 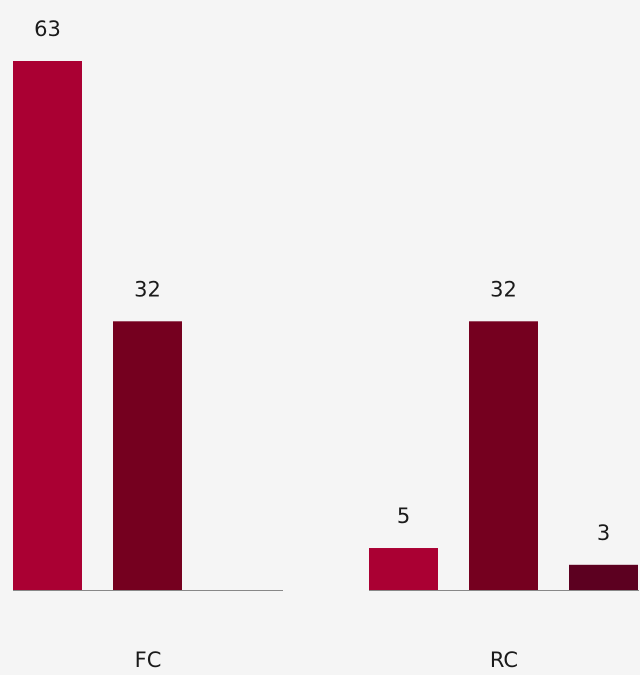 What do you see at coordinates (148, 659) in the screenshot?
I see `category-label-fc: FC` at bounding box center [148, 659].